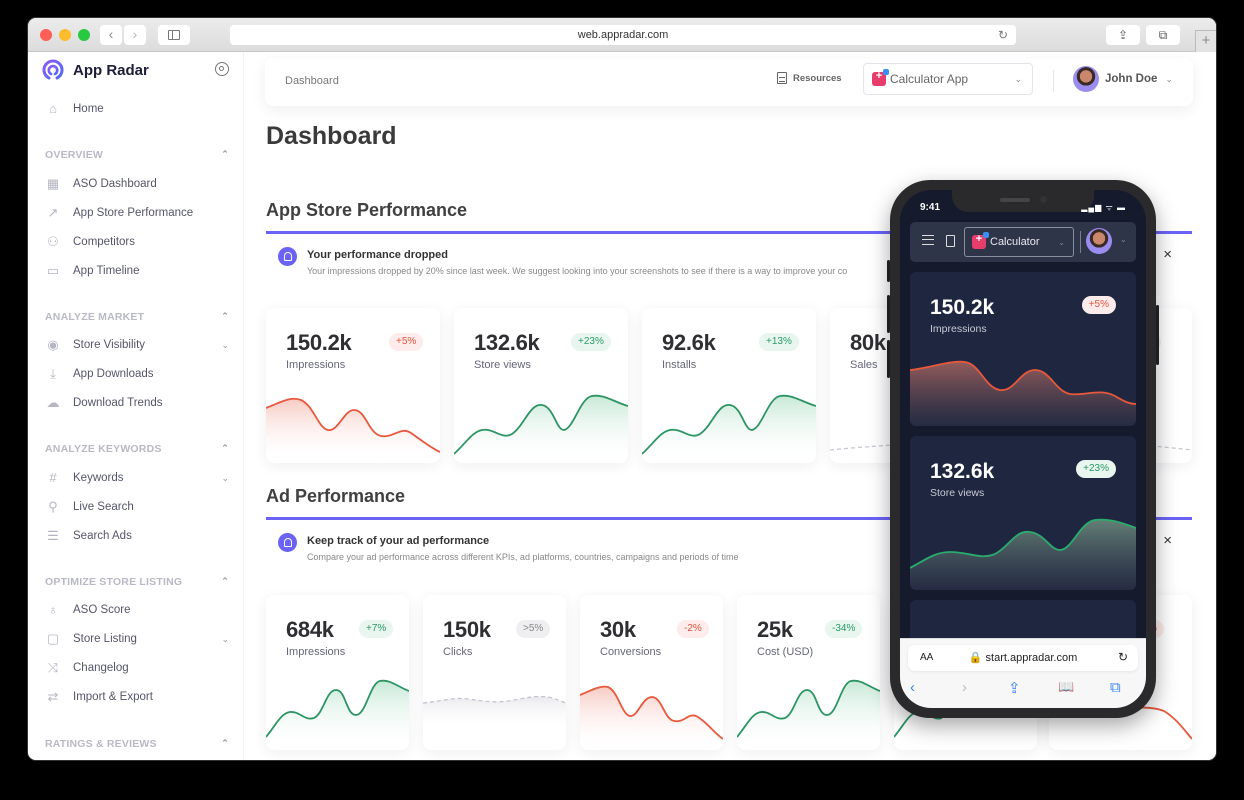 The height and width of the screenshot is (800, 1244). Describe the element at coordinates (1019, 242) in the screenshot. I see `mobile-app-selector: Calculator ⌄` at that location.